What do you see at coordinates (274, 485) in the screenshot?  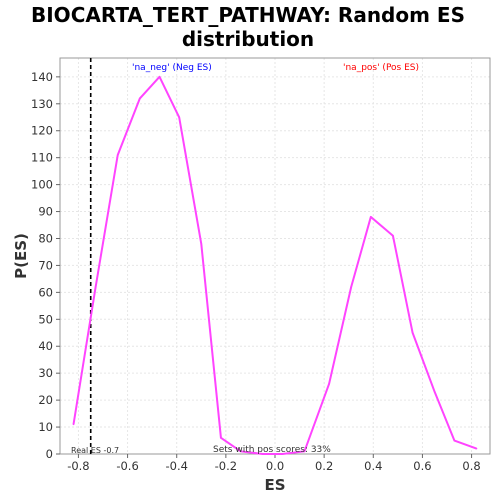 I see `x-axis-title: ES` at bounding box center [274, 485].